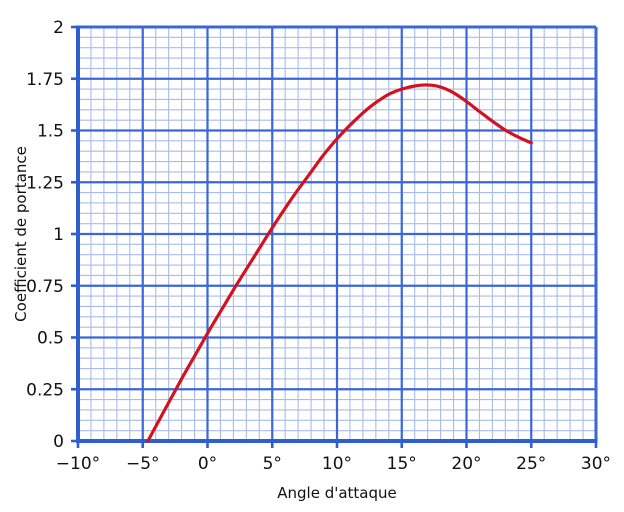 The image size is (624, 512). Describe the element at coordinates (337, 493) in the screenshot. I see `x-axis-title: Angle d'attaque` at that location.